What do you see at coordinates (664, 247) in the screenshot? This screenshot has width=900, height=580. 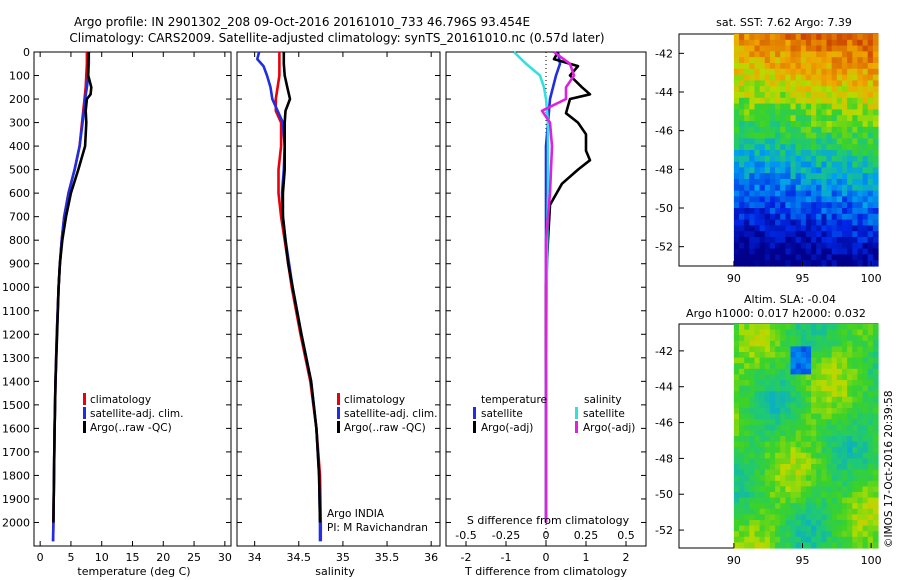 I see `y-tick-label: -52` at bounding box center [664, 247].